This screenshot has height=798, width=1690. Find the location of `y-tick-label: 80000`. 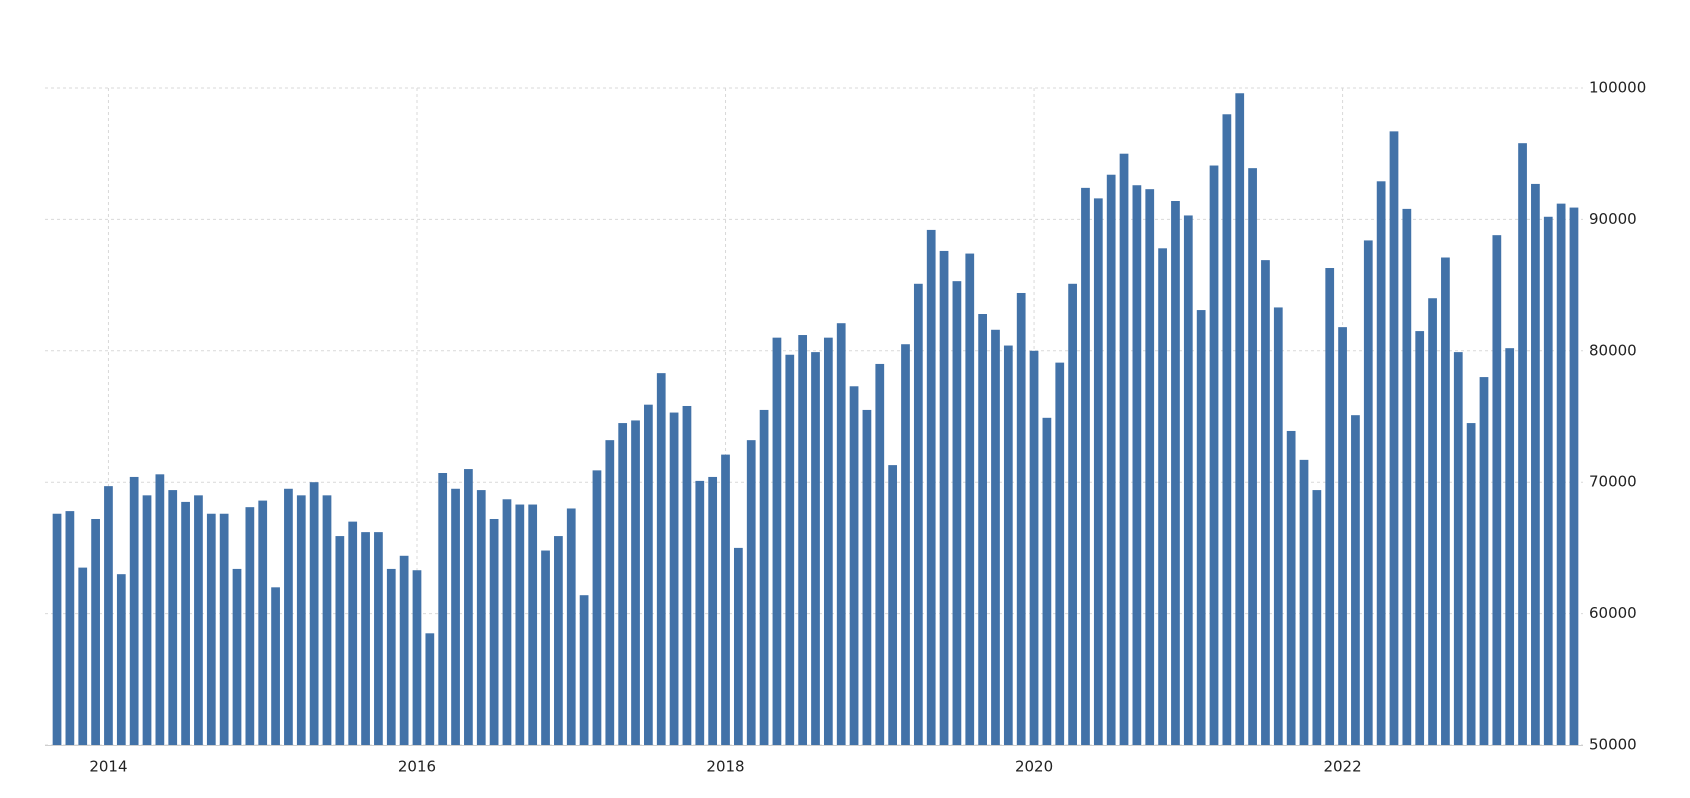

y-tick-label: 80000 is located at coordinates (1613, 350).